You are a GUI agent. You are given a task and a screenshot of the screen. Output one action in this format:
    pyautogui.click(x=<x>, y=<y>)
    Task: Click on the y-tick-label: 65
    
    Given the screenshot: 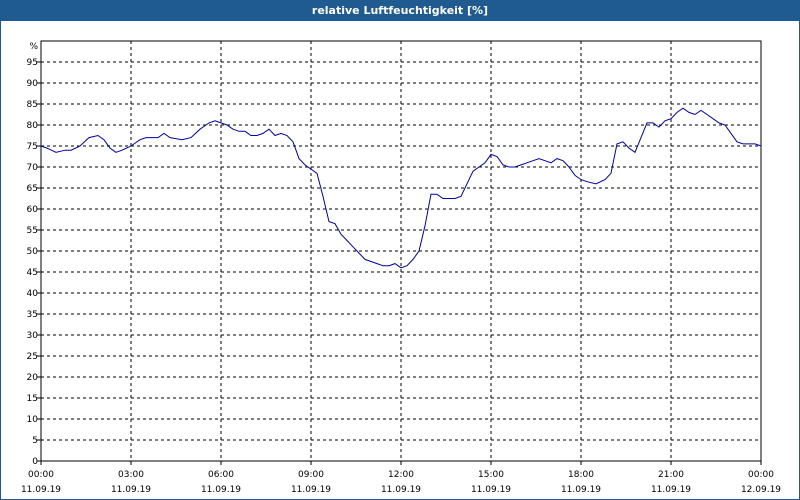 What is the action you would take?
    pyautogui.click(x=32, y=189)
    